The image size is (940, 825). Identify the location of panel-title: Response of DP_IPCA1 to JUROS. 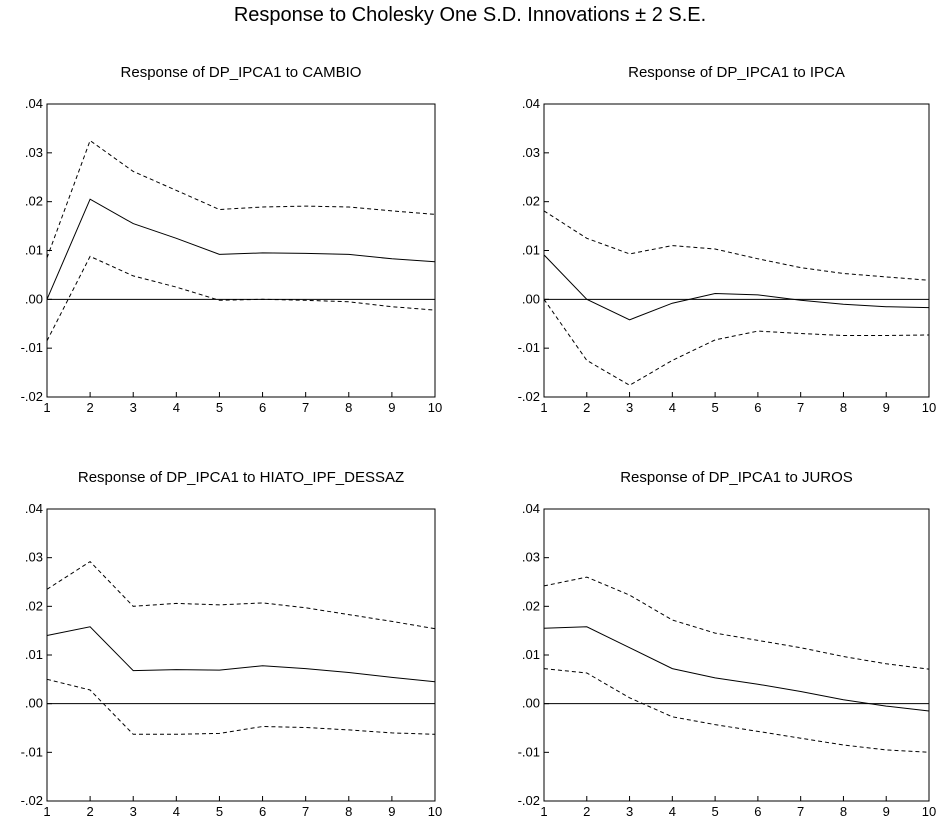
(736, 477).